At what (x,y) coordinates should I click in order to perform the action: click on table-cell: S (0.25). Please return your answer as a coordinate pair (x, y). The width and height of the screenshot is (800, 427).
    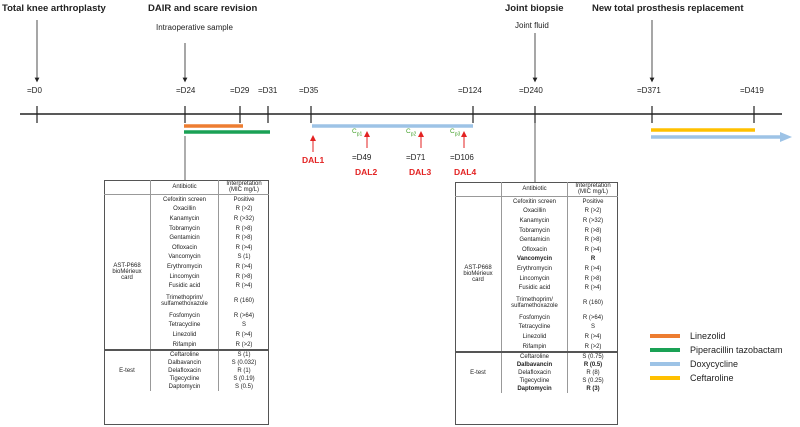
    Looking at the image, I should click on (592, 381).